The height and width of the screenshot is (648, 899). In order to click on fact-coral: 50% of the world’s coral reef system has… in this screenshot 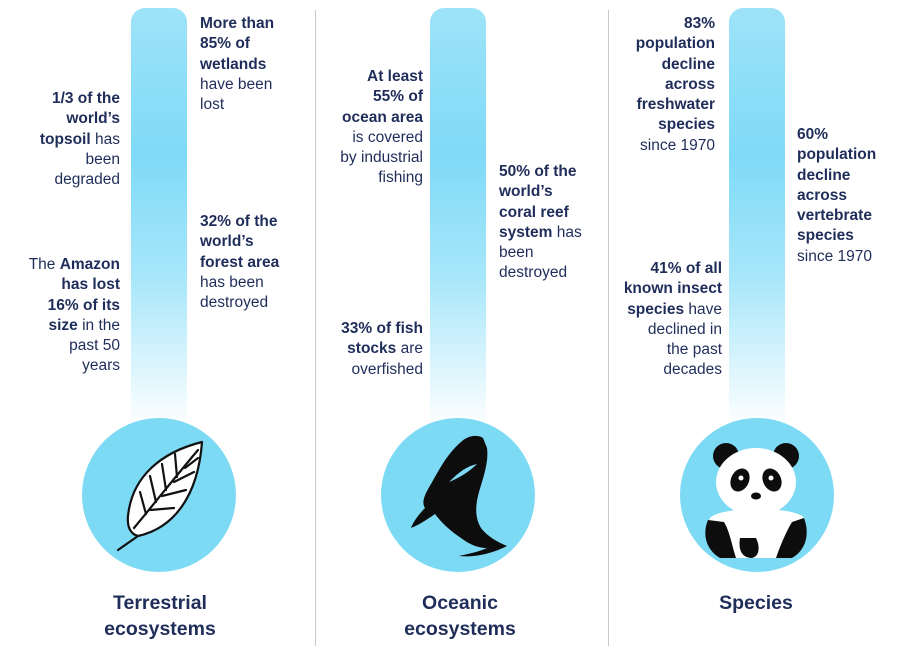, I will do `click(540, 222)`.